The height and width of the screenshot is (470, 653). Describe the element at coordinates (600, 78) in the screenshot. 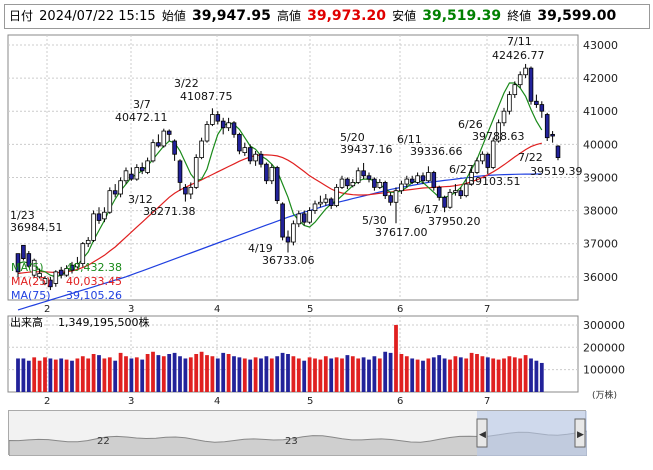

I see `price-tick-label: 42000` at that location.